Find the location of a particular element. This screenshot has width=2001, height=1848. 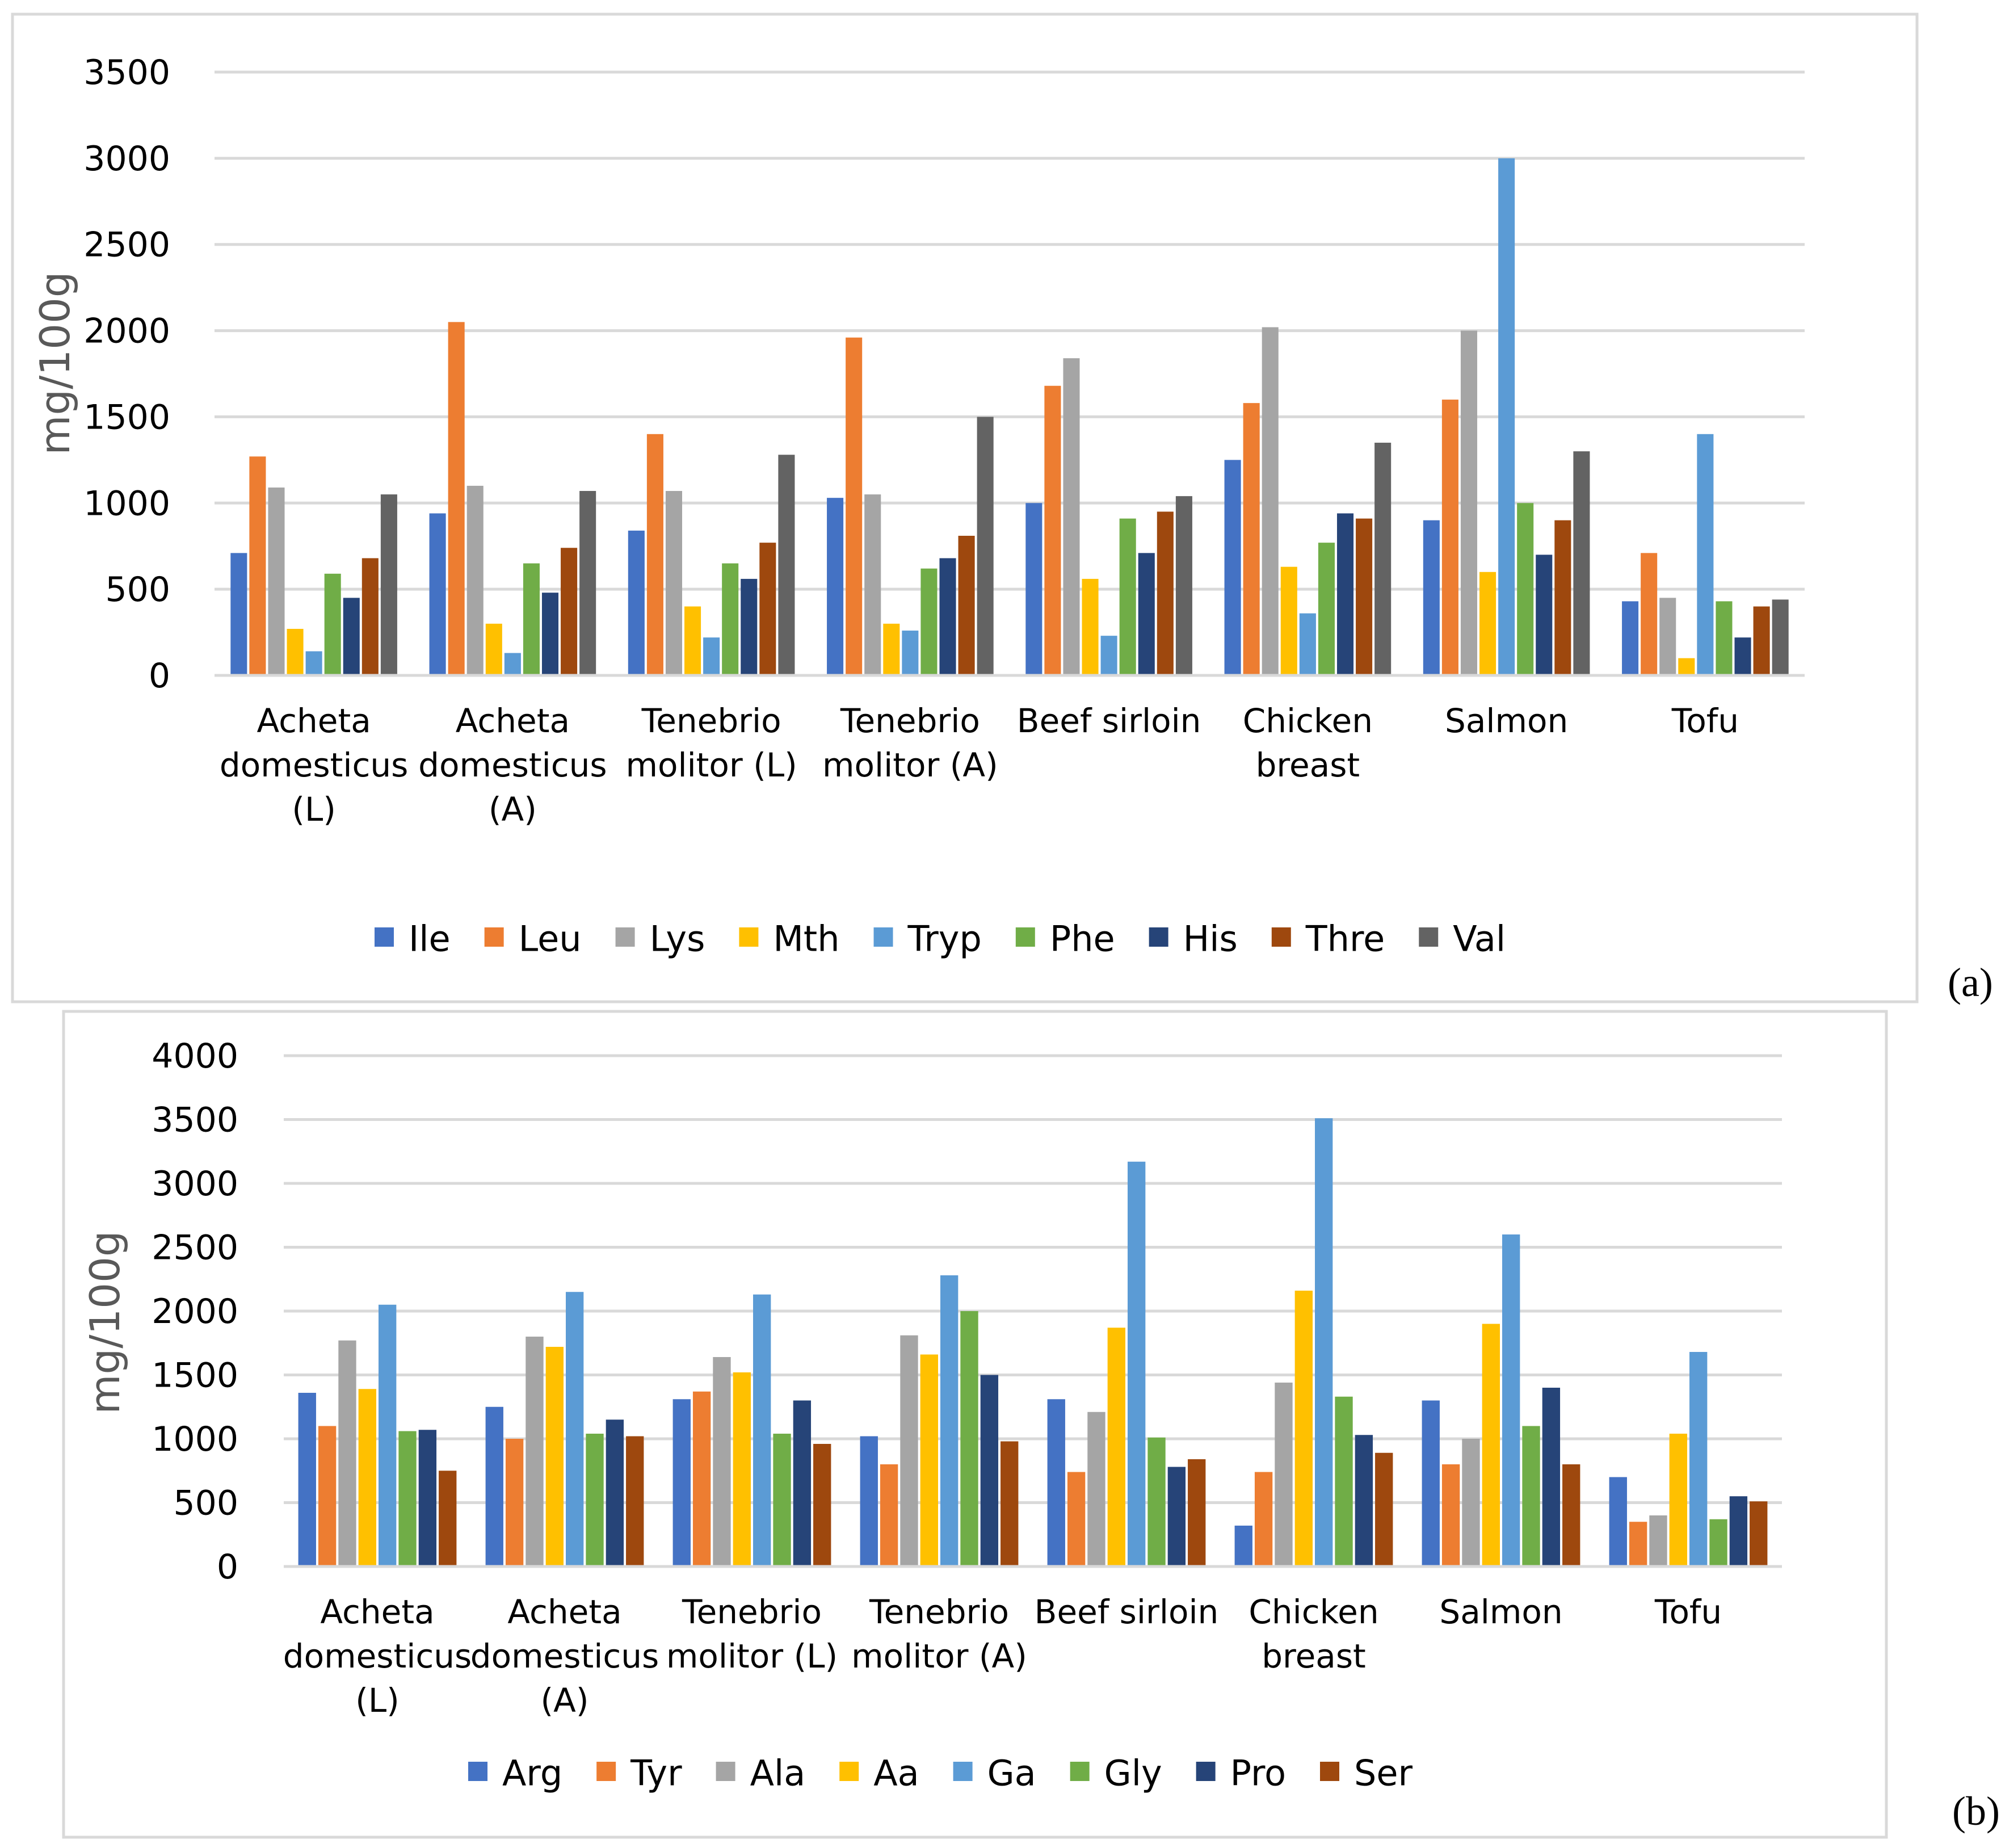

y-tick-label: 500 is located at coordinates (205, 1503).